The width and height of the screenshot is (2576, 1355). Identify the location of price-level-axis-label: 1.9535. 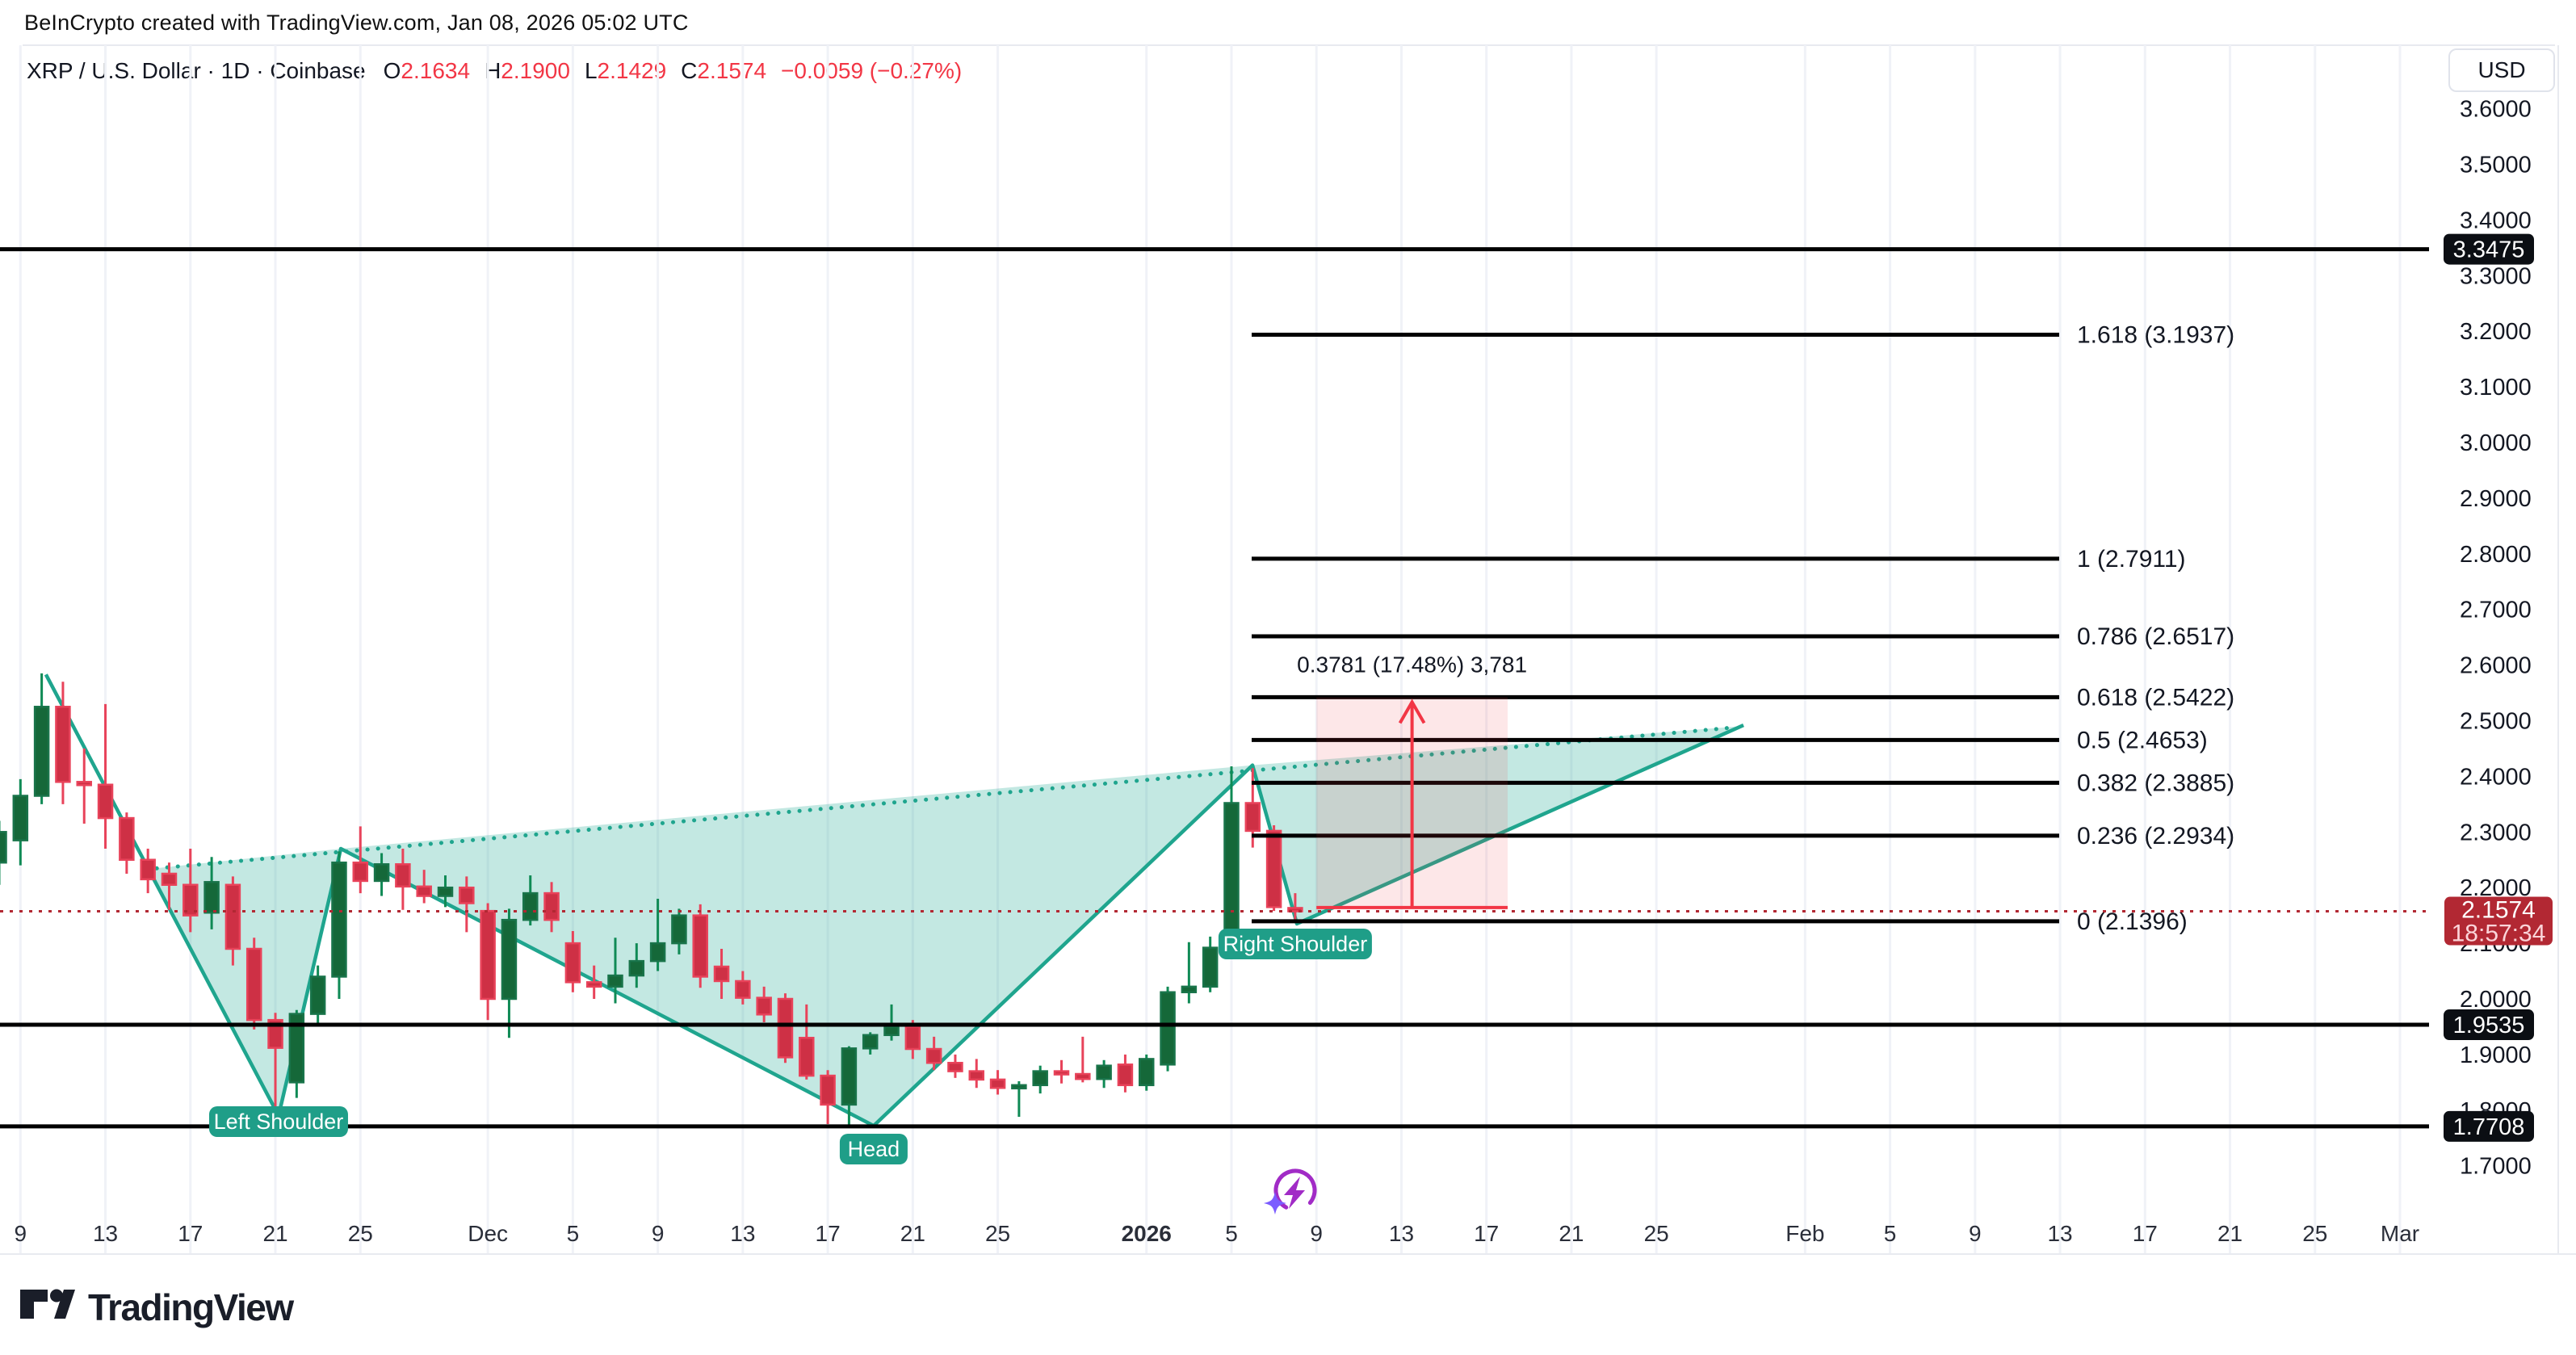
(2489, 1025).